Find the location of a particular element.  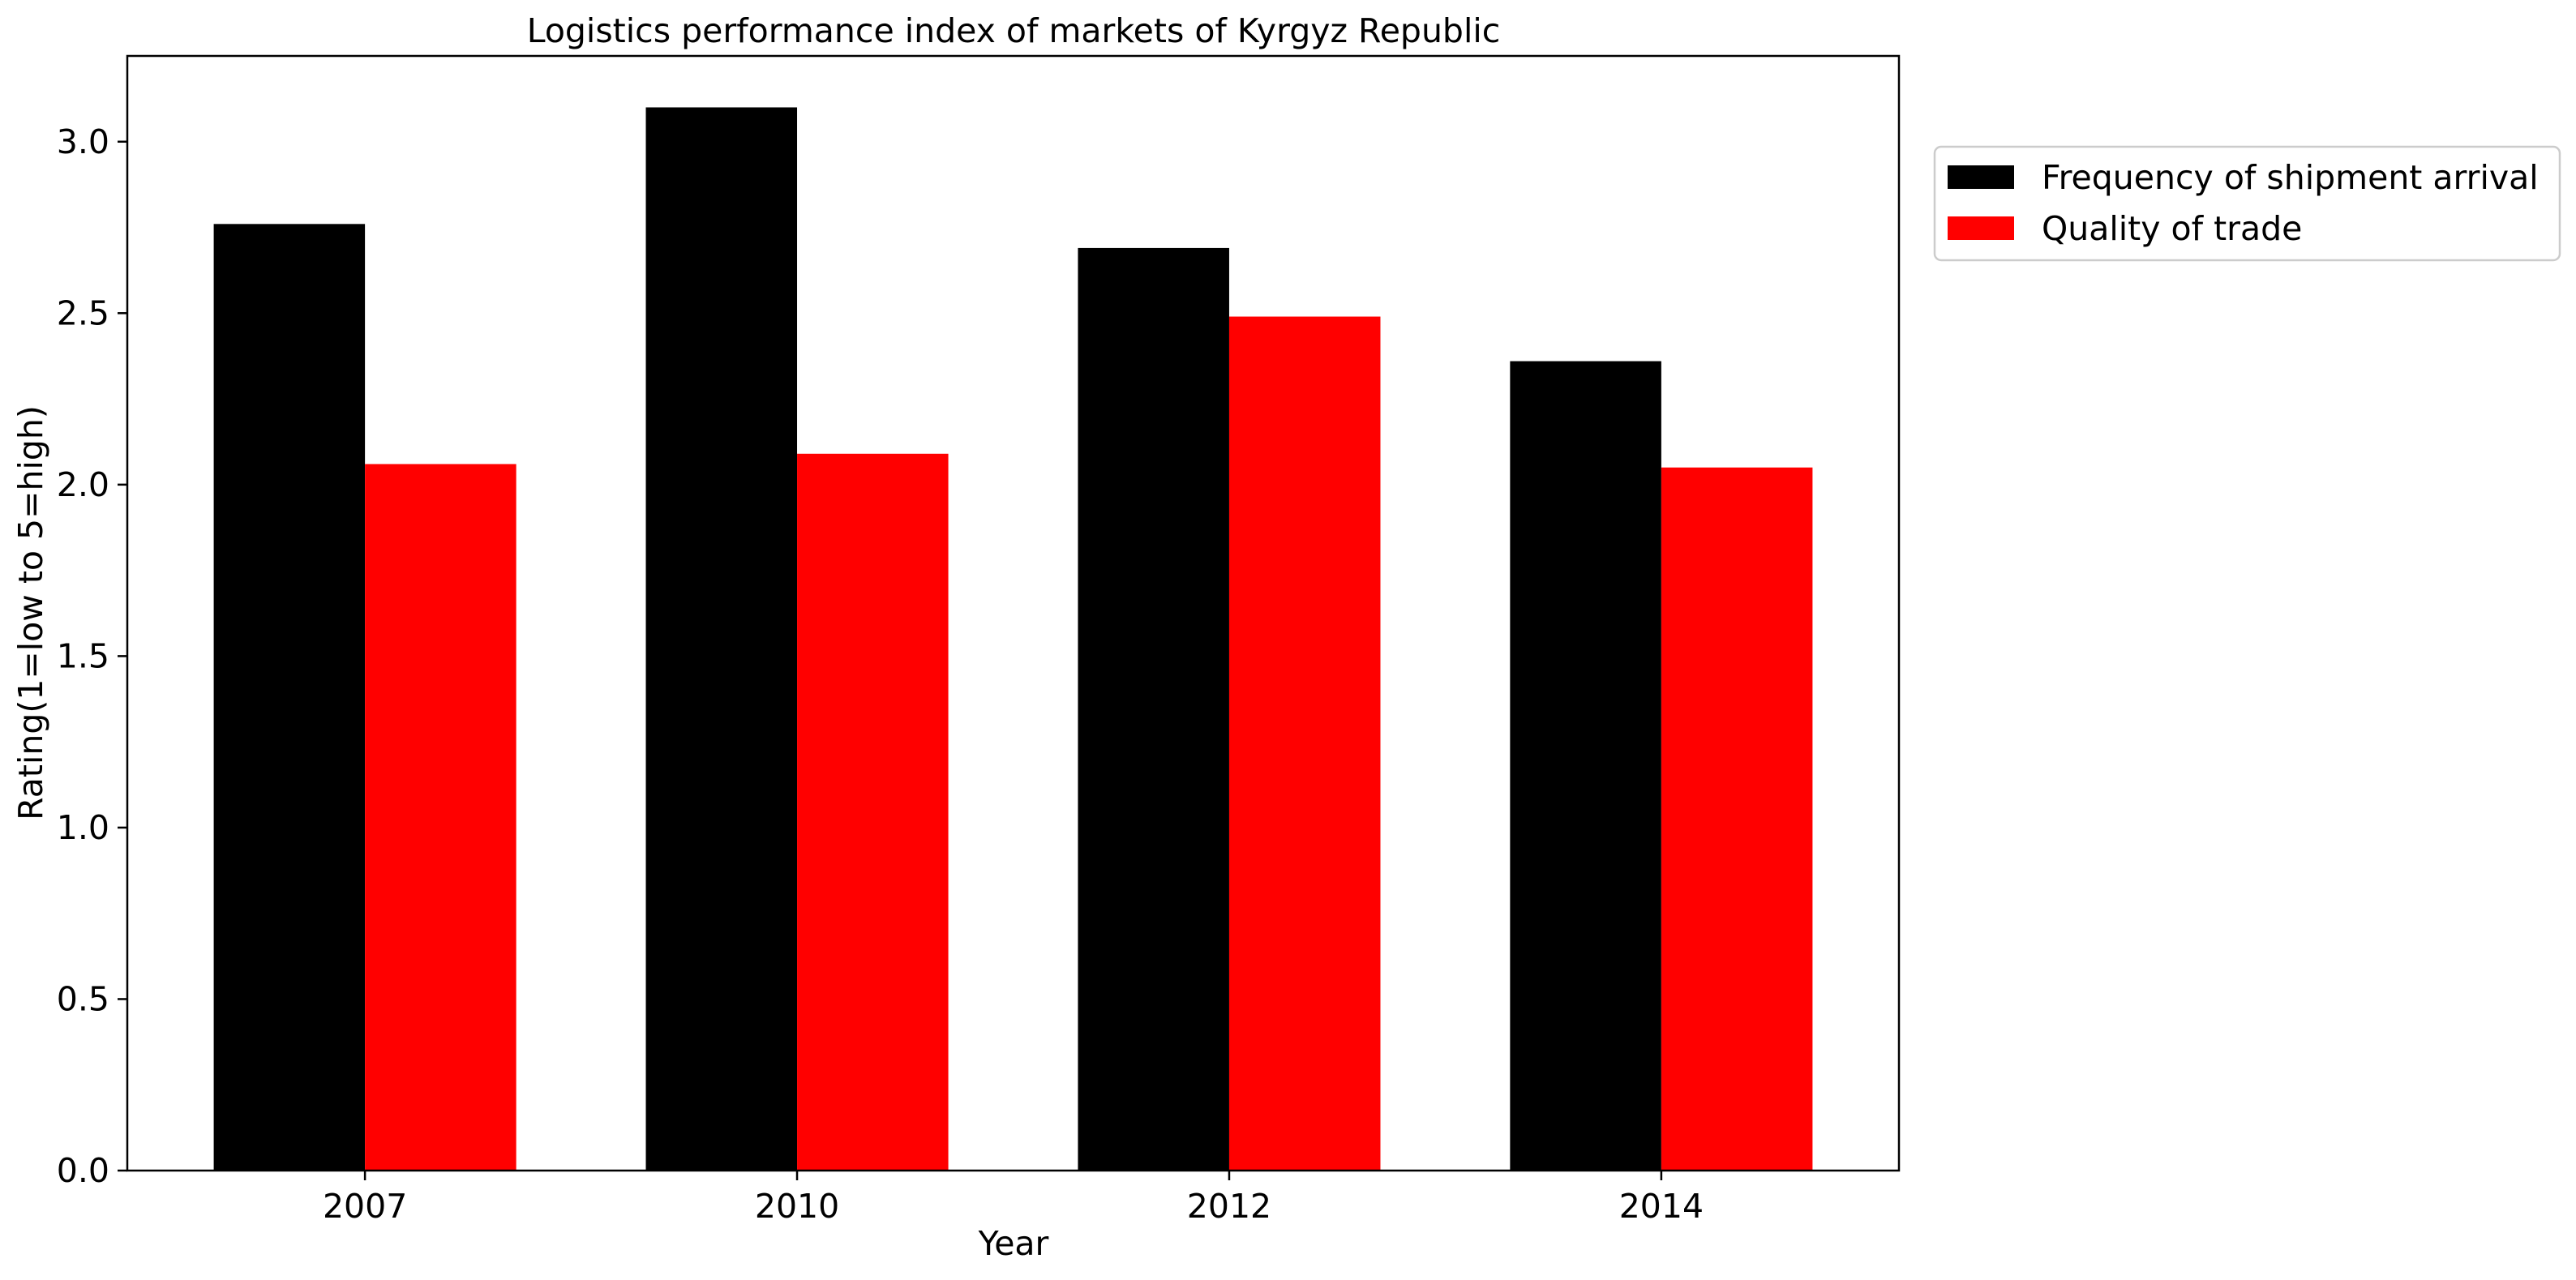

y-tick-label: 0.5 is located at coordinates (83, 998).